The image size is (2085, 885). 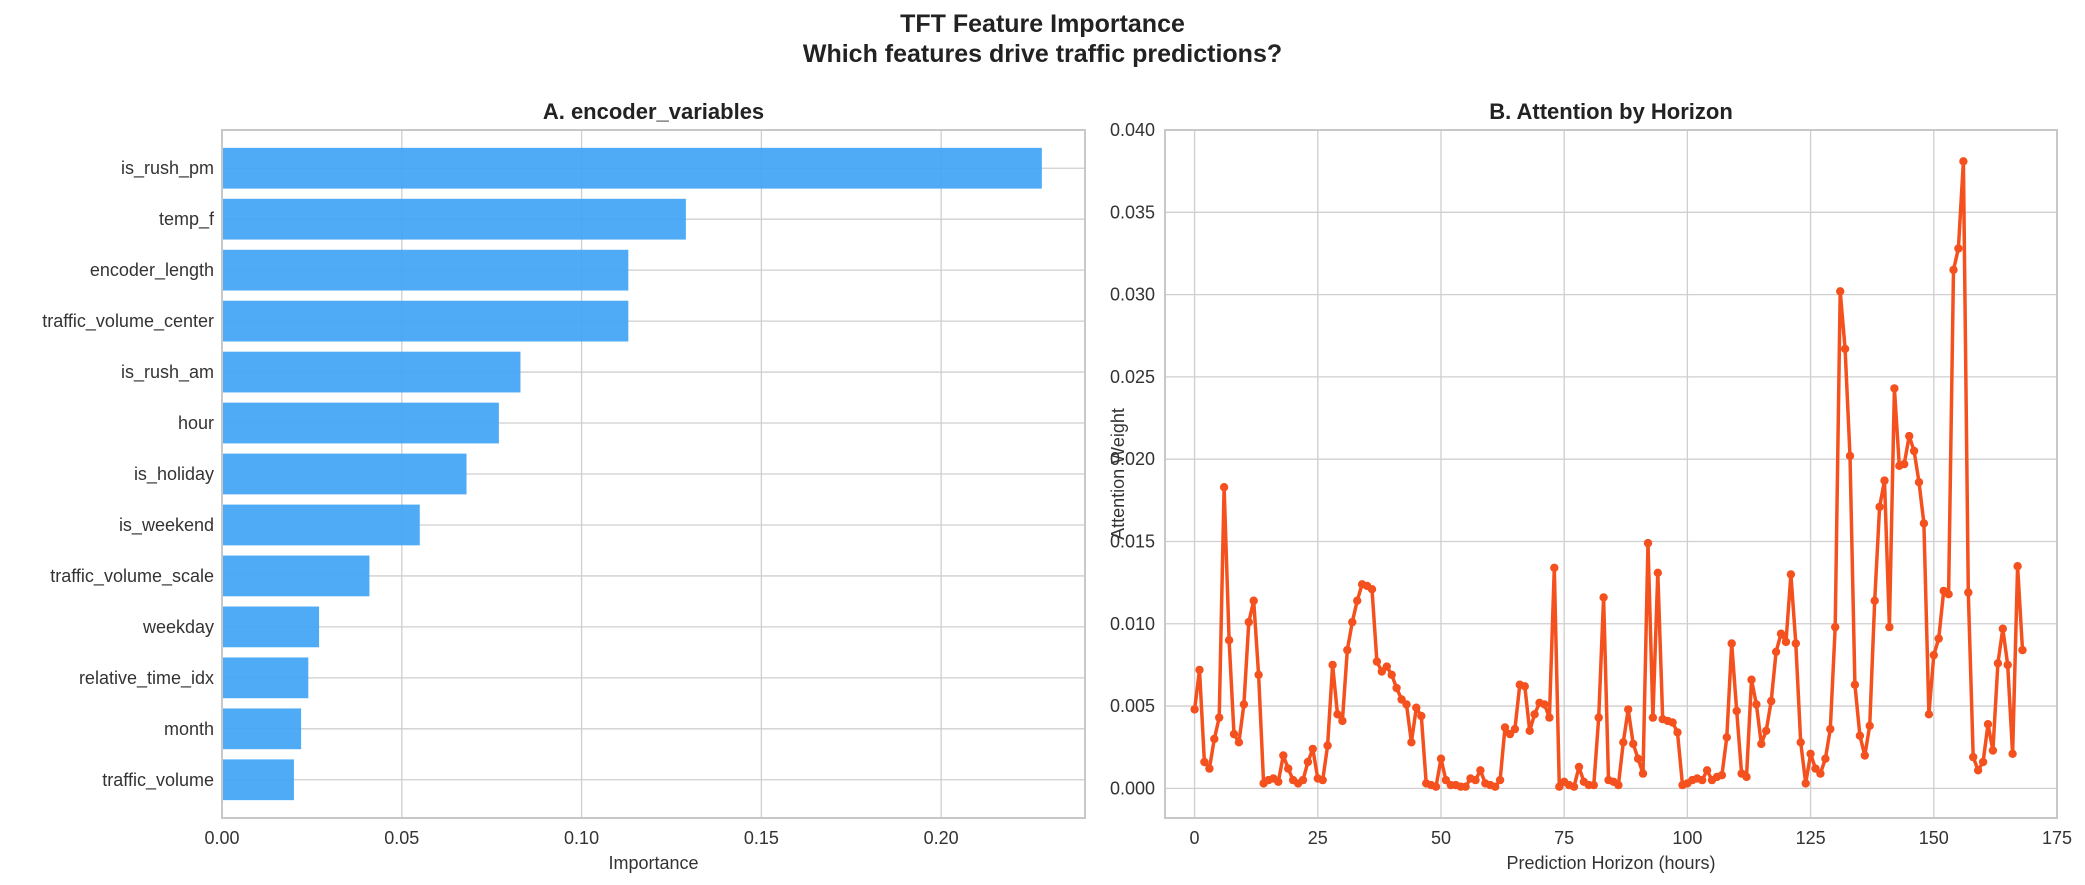 What do you see at coordinates (401, 838) in the screenshot?
I see `panel-a-x-tick-label: 0.05` at bounding box center [401, 838].